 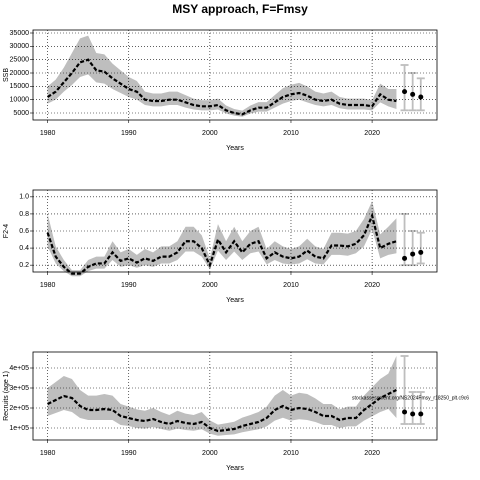 I want to click on y-axis-label: F2-4, so click(x=6, y=231).